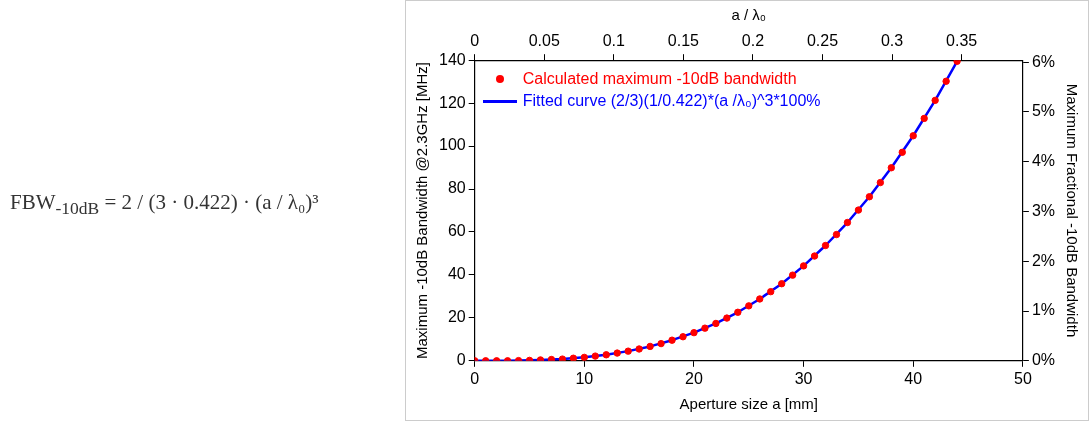 The image size is (1091, 423). I want to click on x-tick-label: 30, so click(803, 378).